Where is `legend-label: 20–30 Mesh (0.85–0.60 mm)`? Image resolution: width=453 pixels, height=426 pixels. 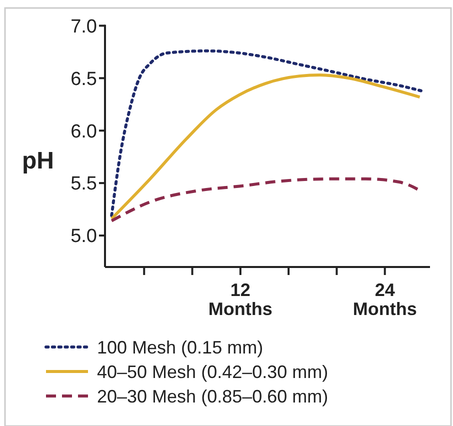
legend-label: 20–30 Mesh (0.85–0.60 mm) is located at coordinates (212, 396).